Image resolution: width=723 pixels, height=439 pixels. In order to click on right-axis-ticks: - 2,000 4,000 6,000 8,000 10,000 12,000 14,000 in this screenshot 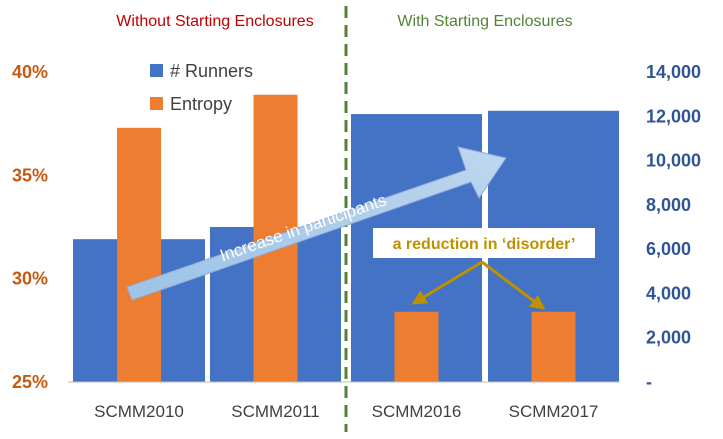, I will do `click(673, 227)`.